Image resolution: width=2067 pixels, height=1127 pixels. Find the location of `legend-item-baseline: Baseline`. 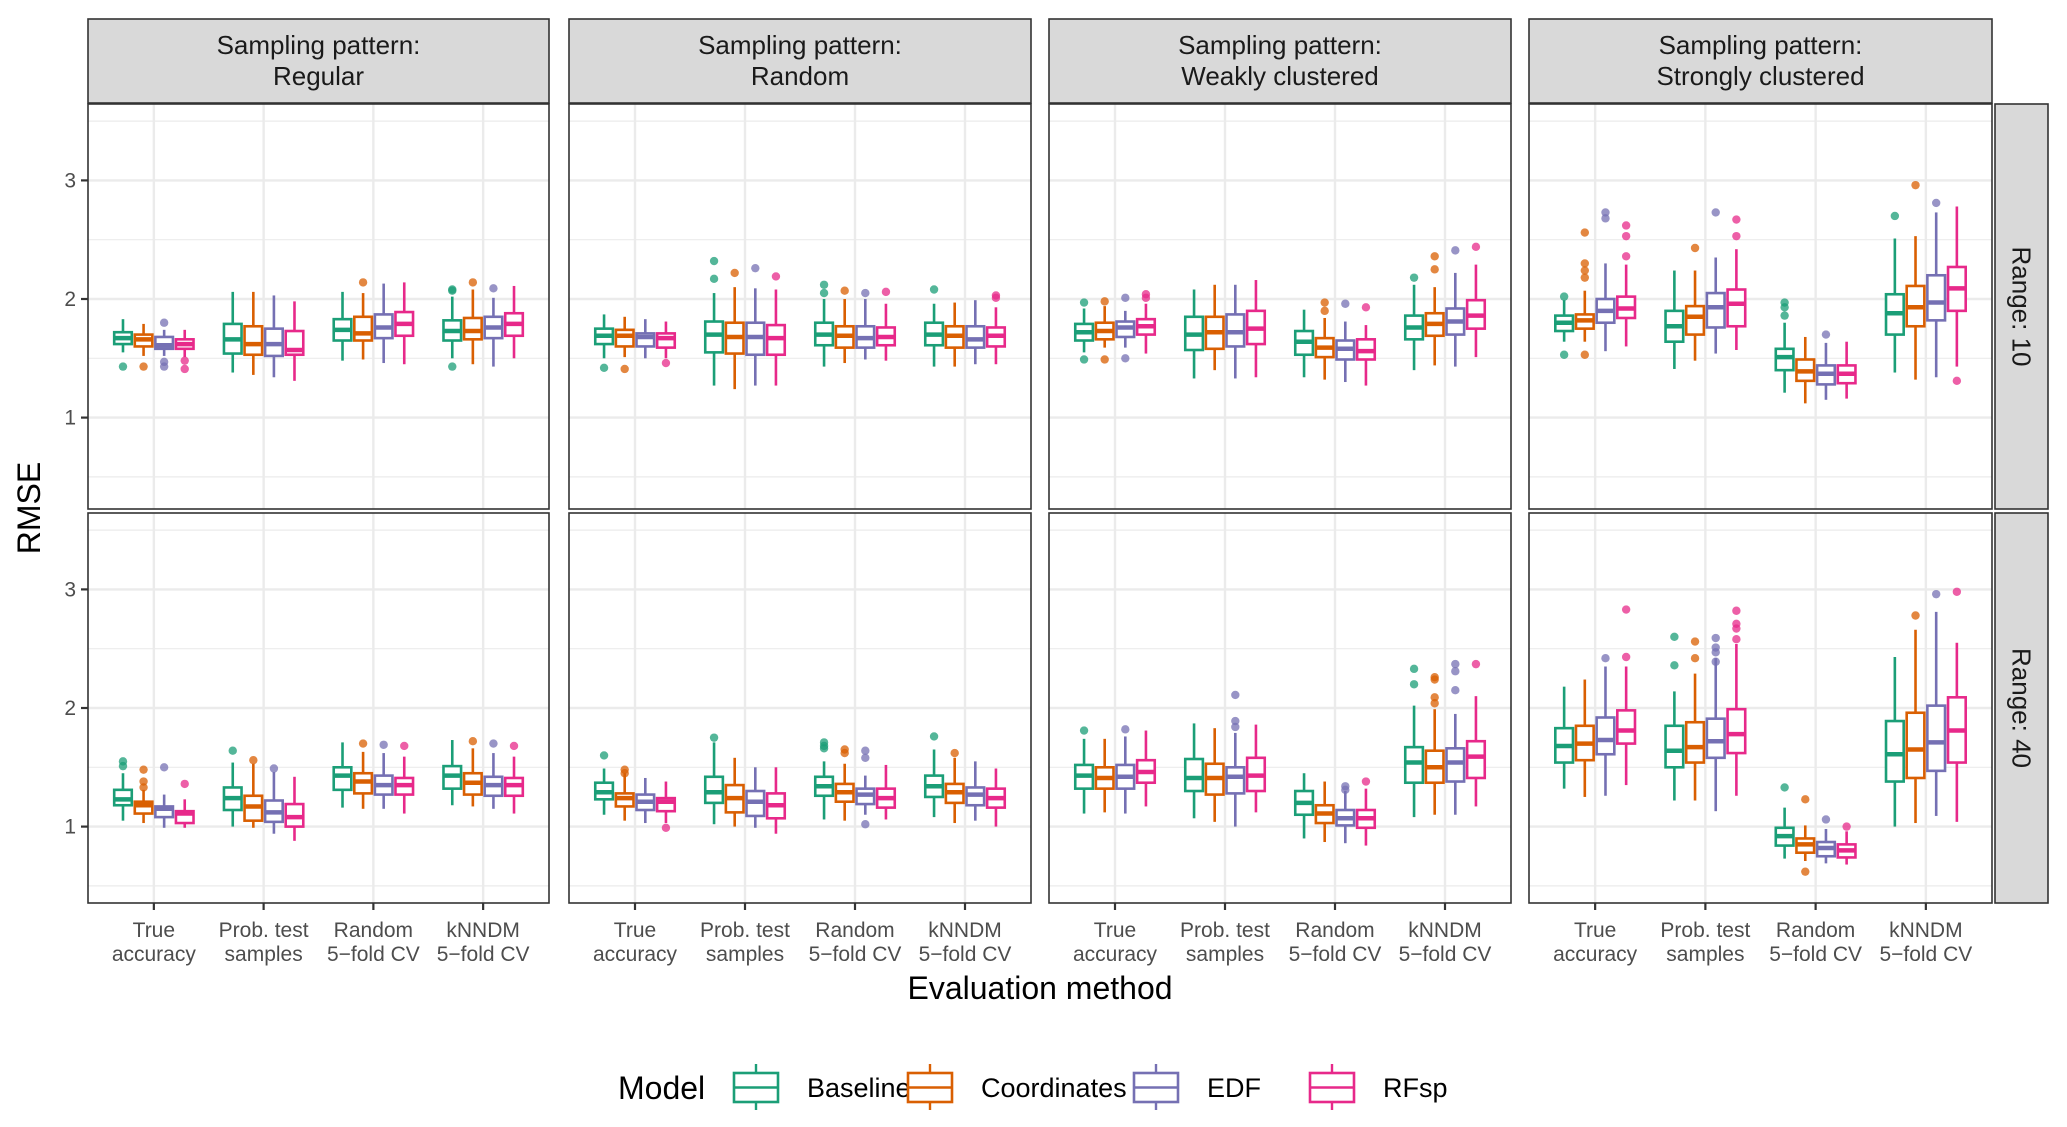

legend-item-baseline: Baseline is located at coordinates (821, 1087).